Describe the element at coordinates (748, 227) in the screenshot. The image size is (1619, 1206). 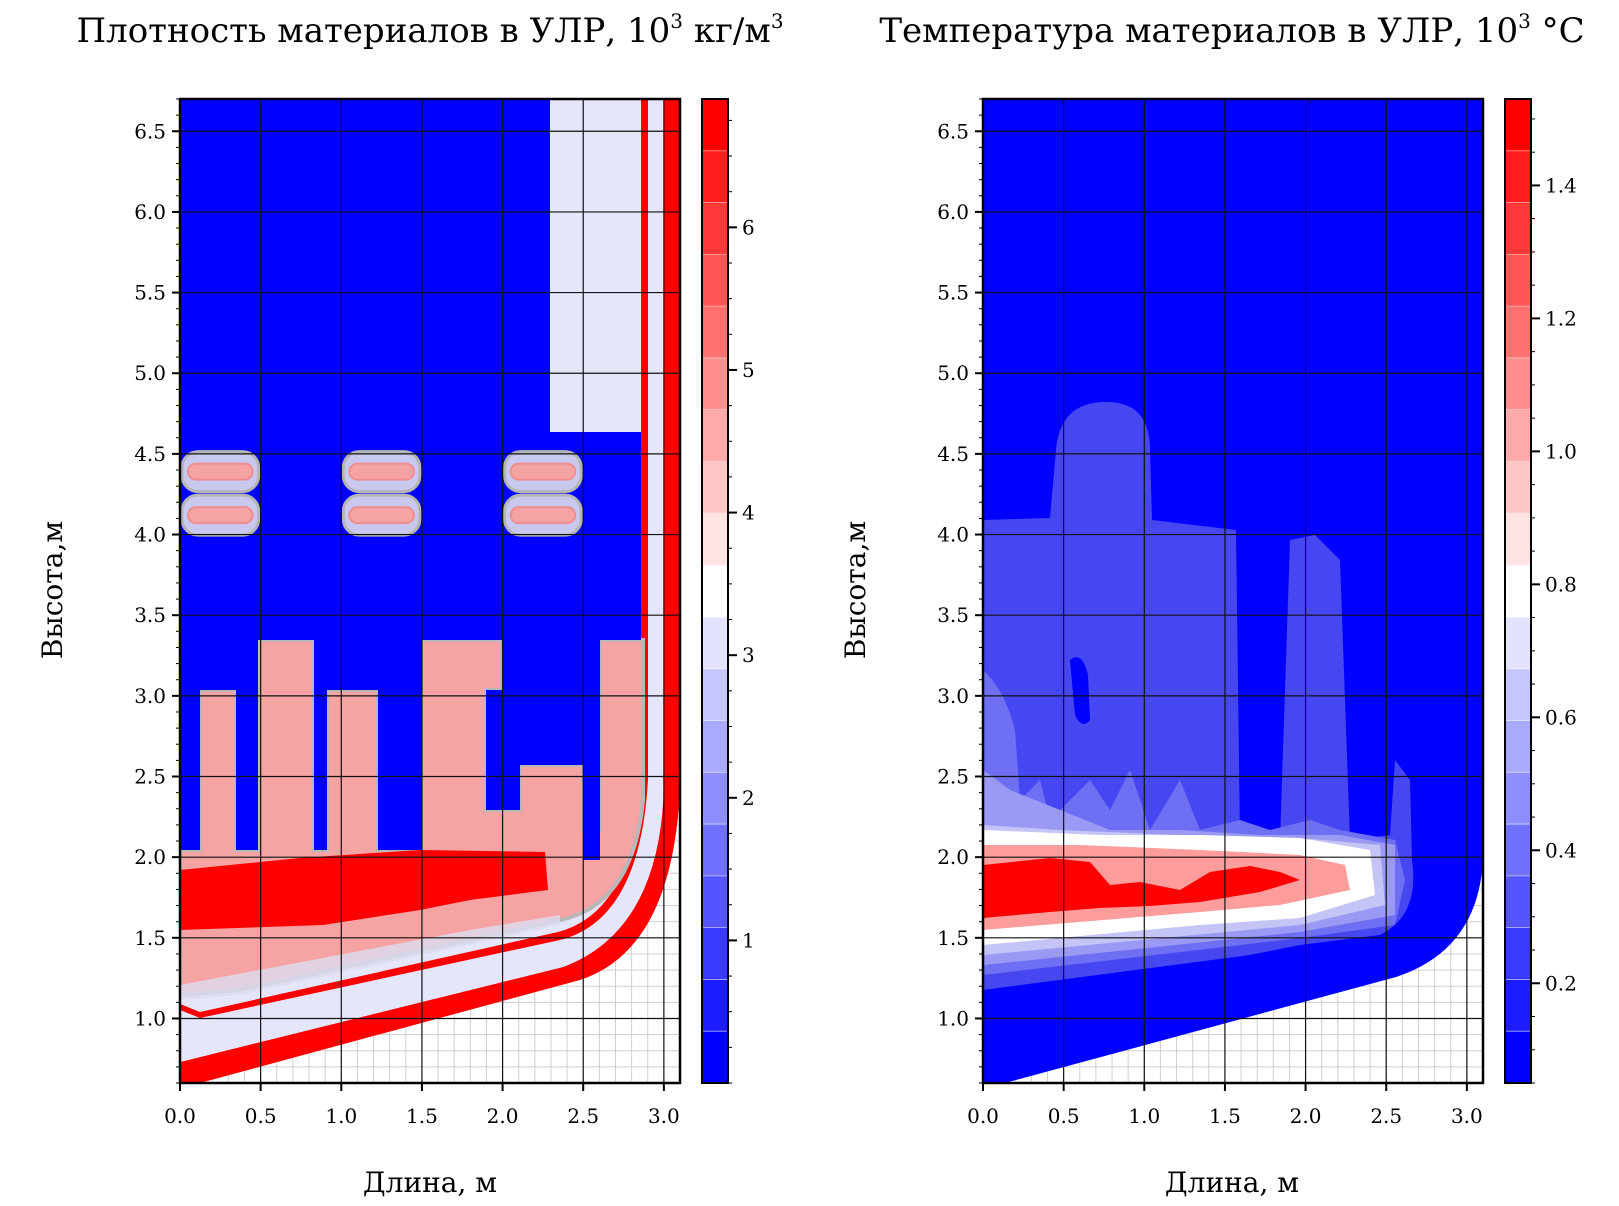
I see `density-colorbar-tick-label: 6` at that location.